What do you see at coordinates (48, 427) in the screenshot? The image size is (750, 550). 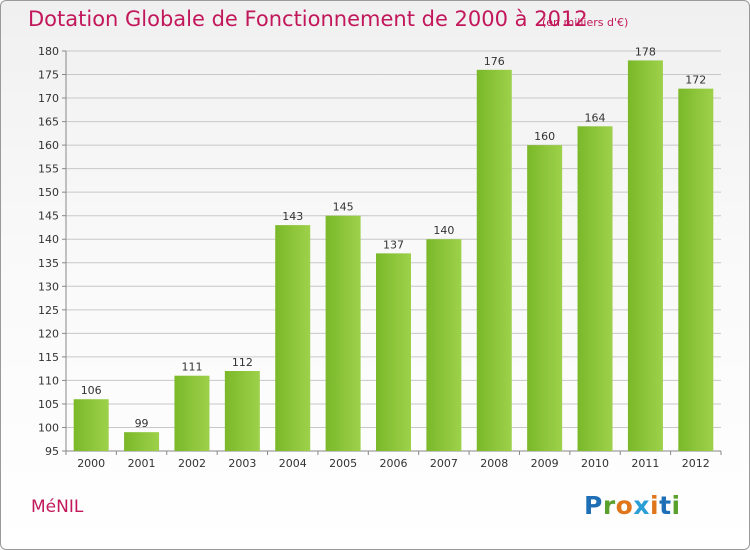 I see `y-tick-label: 100` at bounding box center [48, 427].